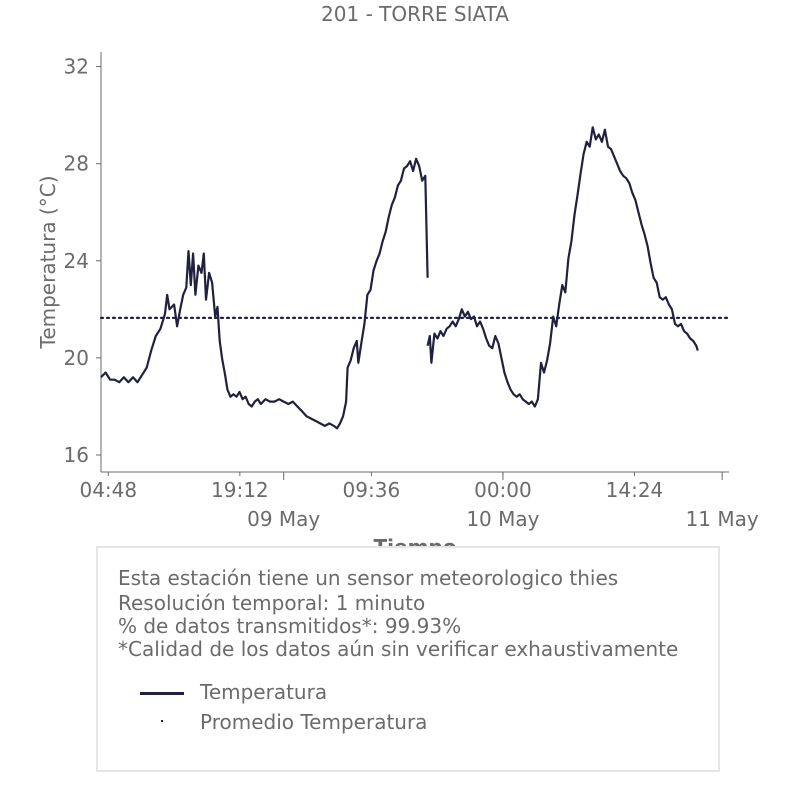 Image resolution: width=806 pixels, height=806 pixels. Describe the element at coordinates (48, 262) in the screenshot. I see `y-axis-label: Temperatura (°C)` at that location.